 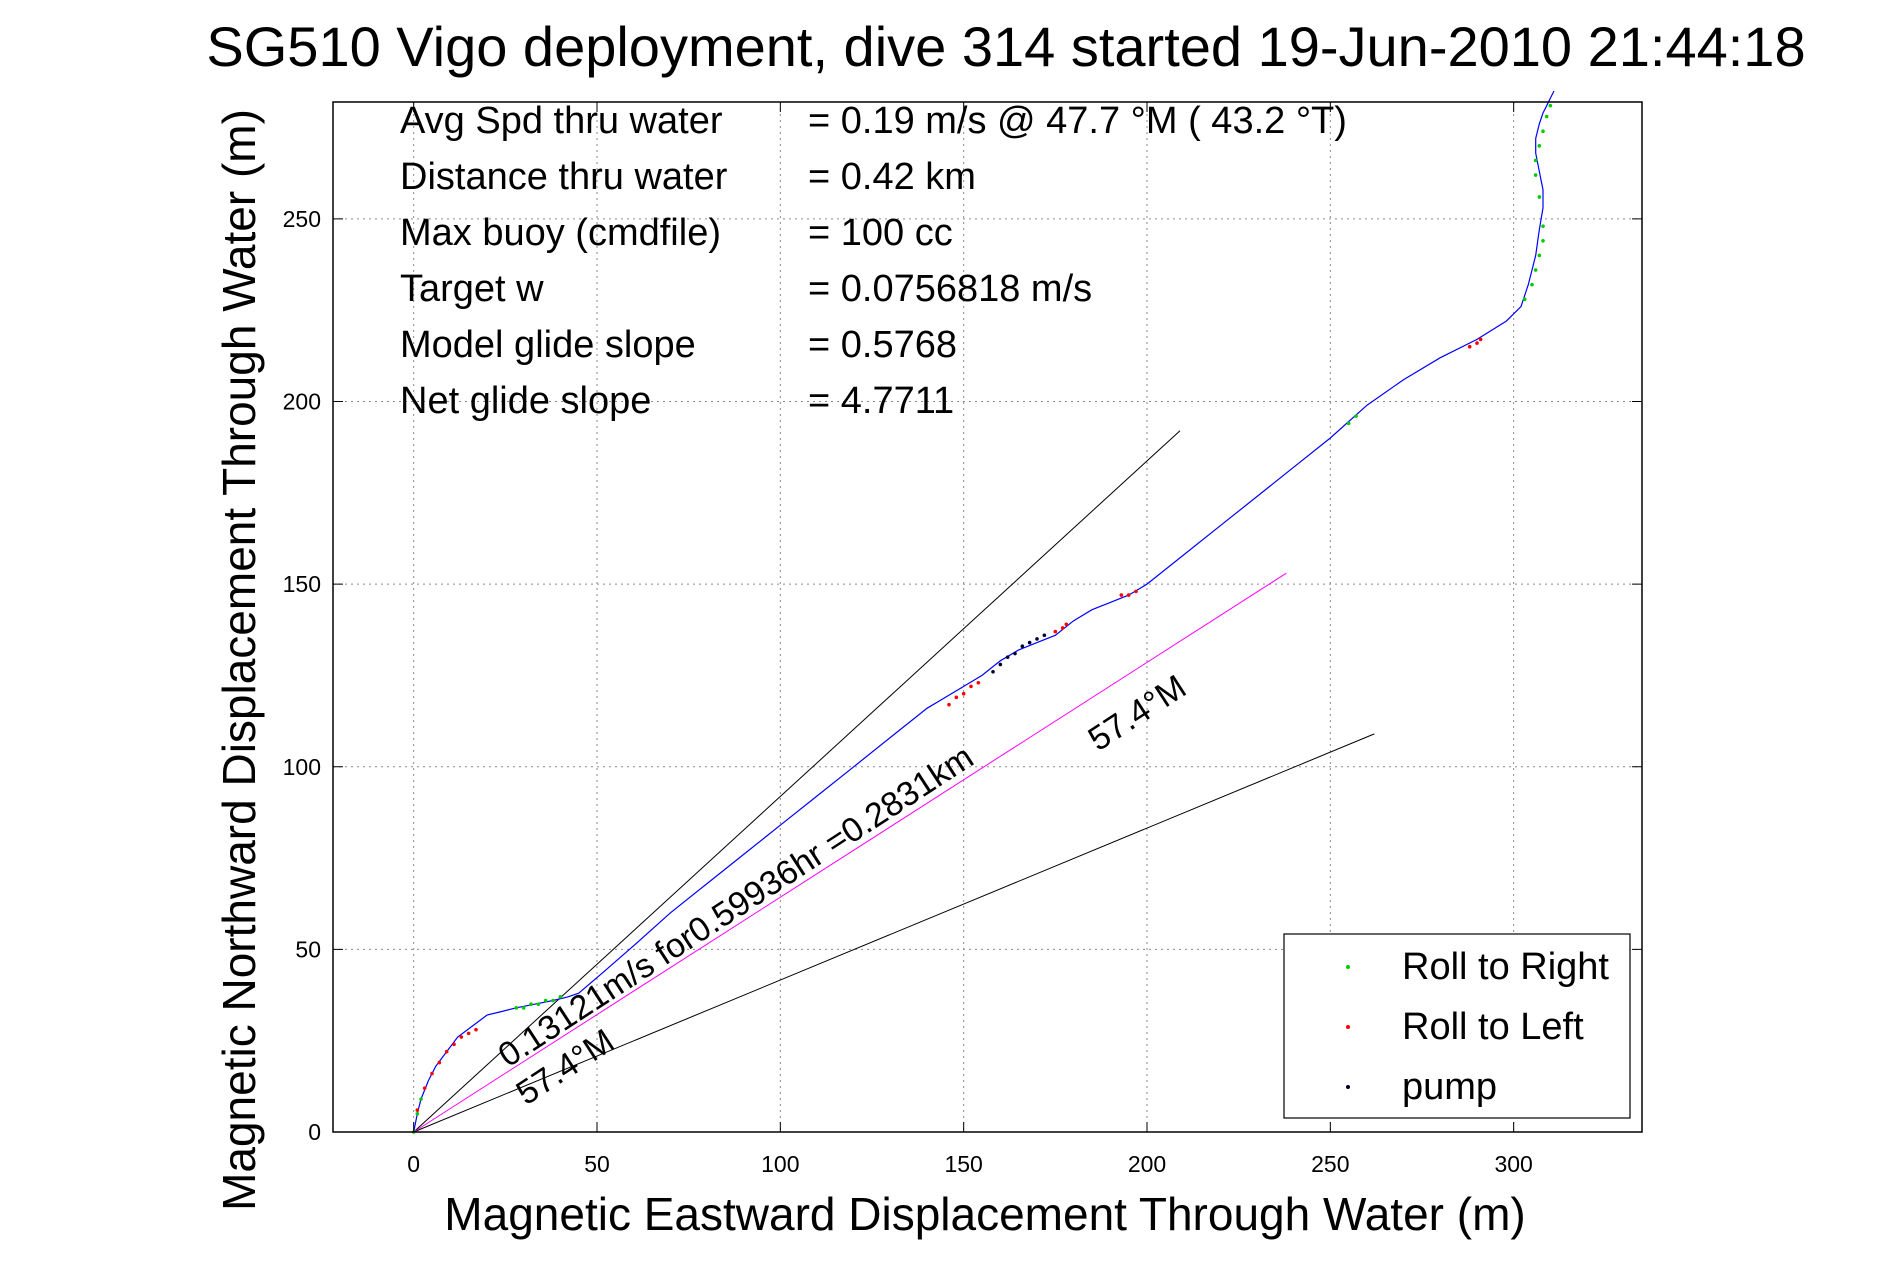 I want to click on info-value: = 0.42 km, so click(x=892, y=177).